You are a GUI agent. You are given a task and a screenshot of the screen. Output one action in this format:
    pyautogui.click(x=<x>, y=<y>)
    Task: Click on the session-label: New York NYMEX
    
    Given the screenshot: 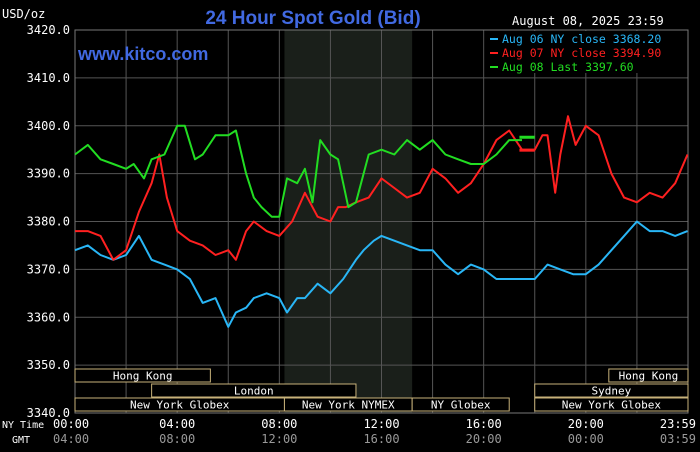 What is the action you would take?
    pyautogui.click(x=348, y=405)
    